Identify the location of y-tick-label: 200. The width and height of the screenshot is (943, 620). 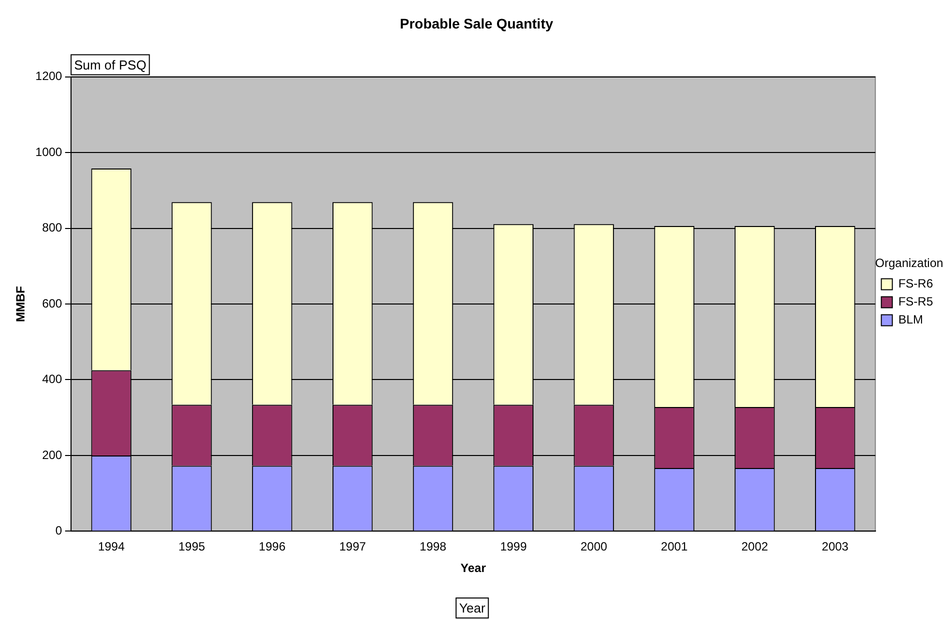
(52, 455).